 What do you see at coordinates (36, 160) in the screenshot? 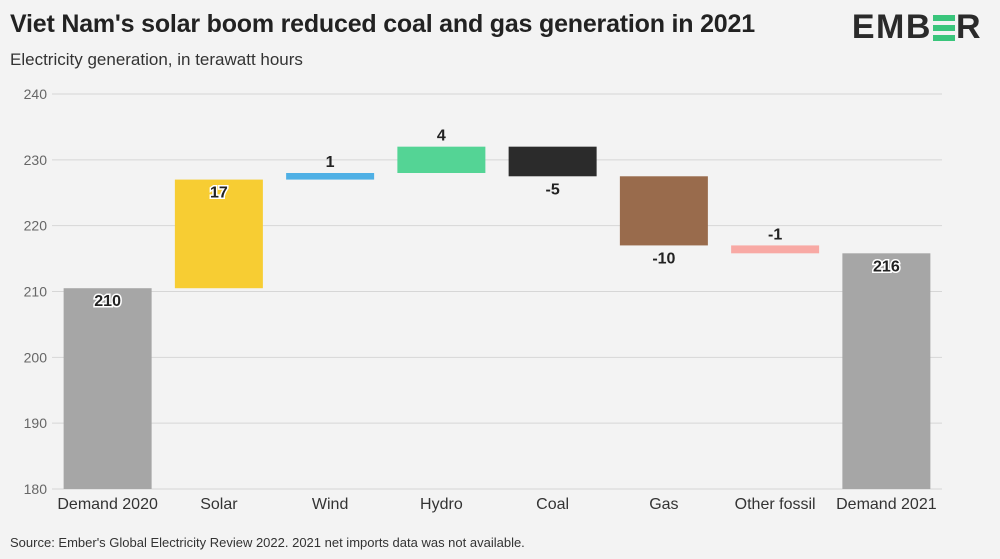
I see `y-tick-label-230: 230` at bounding box center [36, 160].